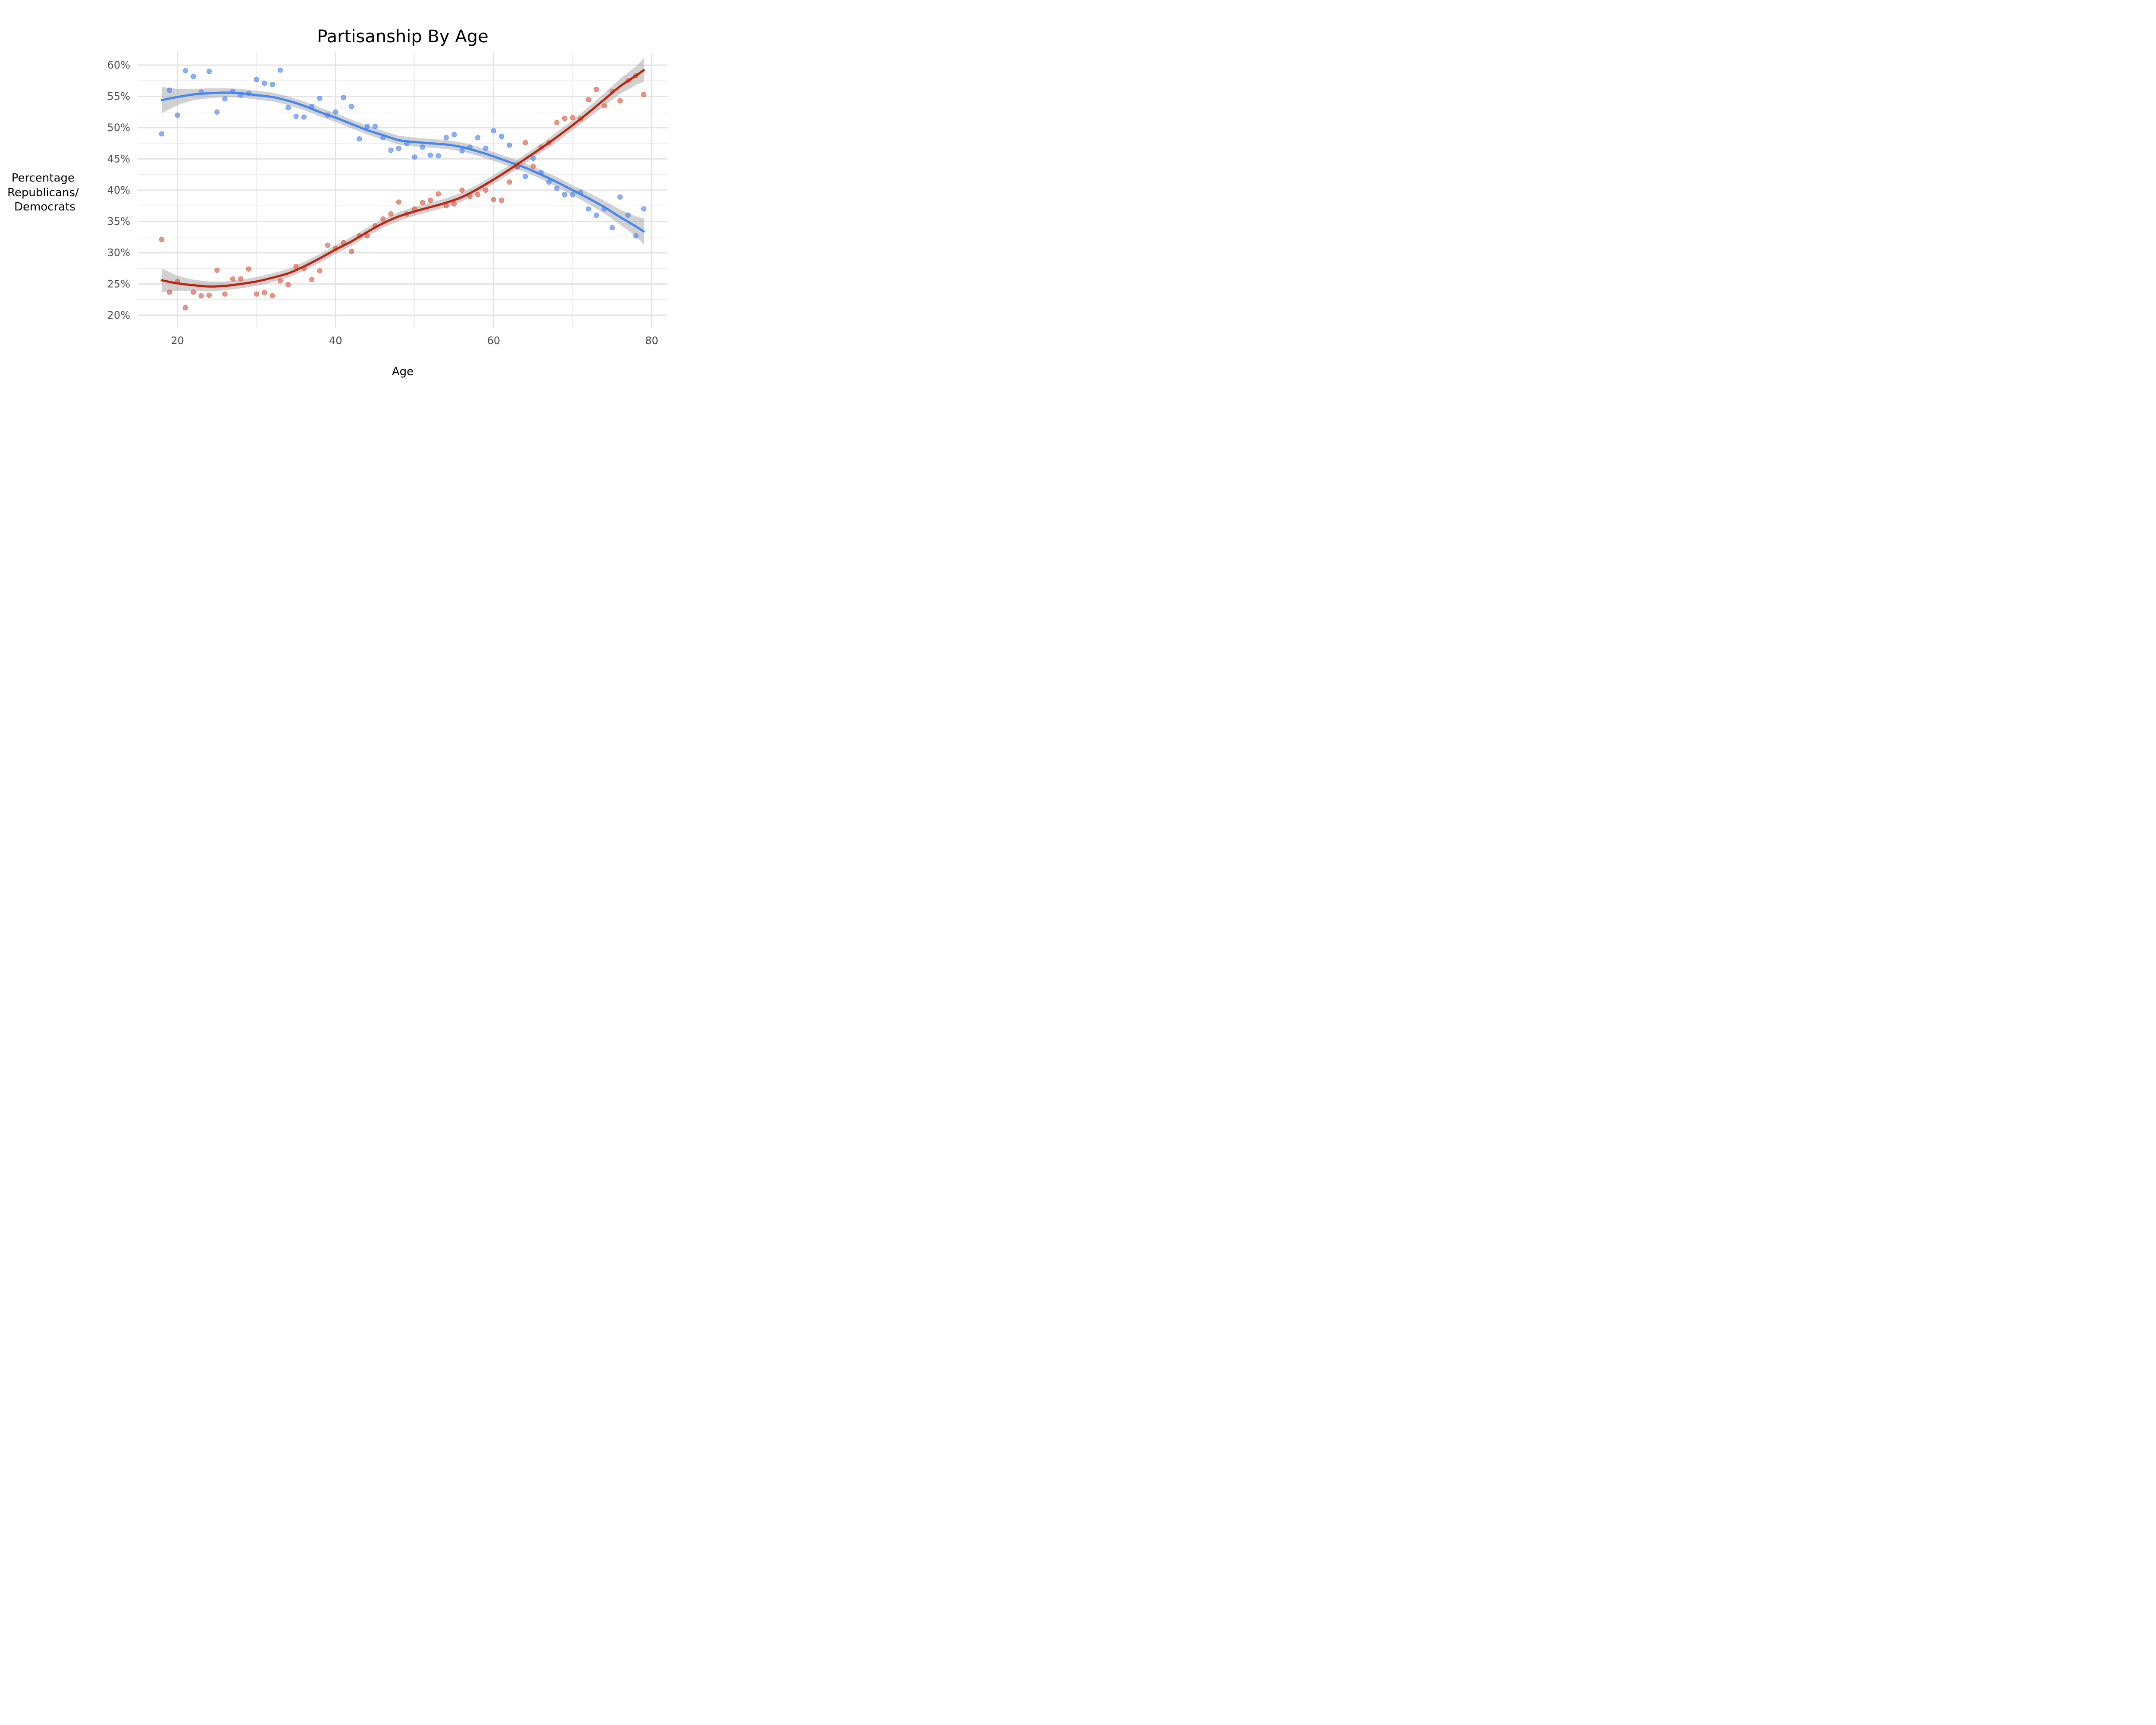 Image resolution: width=2156 pixels, height=1725 pixels. What do you see at coordinates (335, 341) in the screenshot?
I see `x-tick-label: 40` at bounding box center [335, 341].